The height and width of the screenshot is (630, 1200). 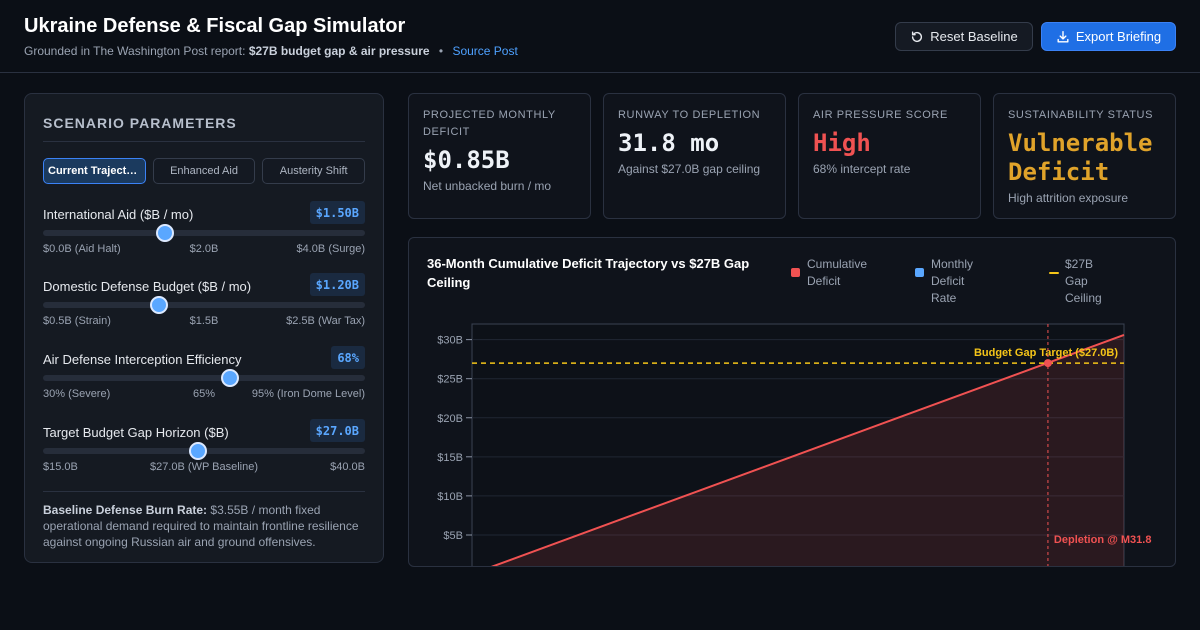 What do you see at coordinates (204, 394) in the screenshot?
I see `slider-tick-mid: 65%` at bounding box center [204, 394].